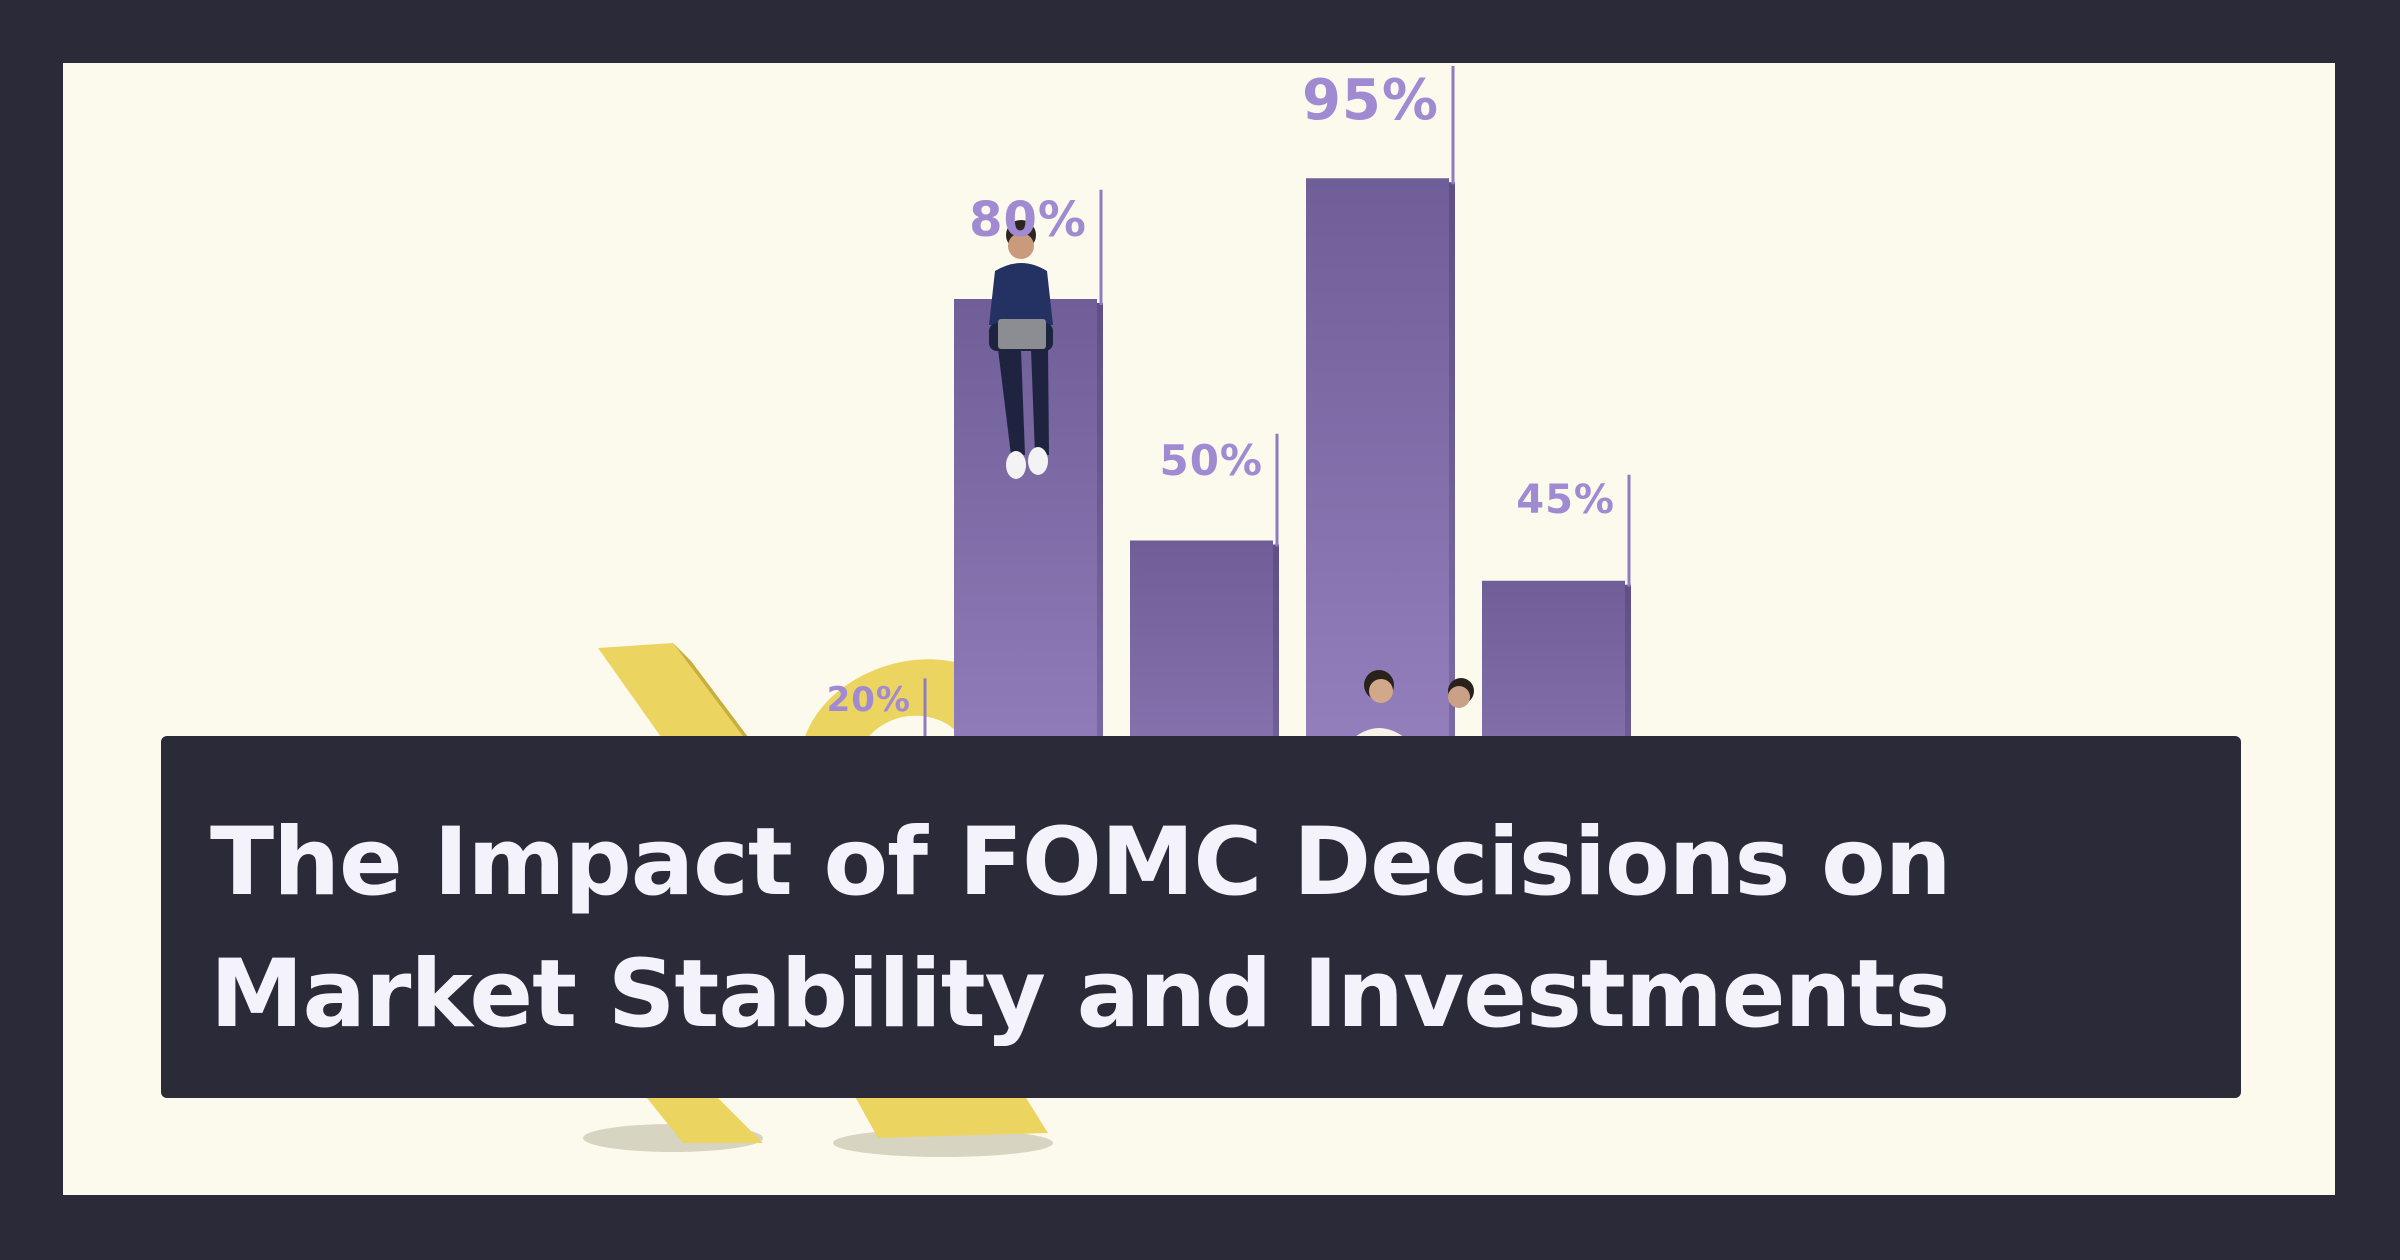 This screenshot has height=1260, width=2400. Describe the element at coordinates (1080, 994) in the screenshot. I see `page-title-line-2: Market Stability and Investments` at that location.